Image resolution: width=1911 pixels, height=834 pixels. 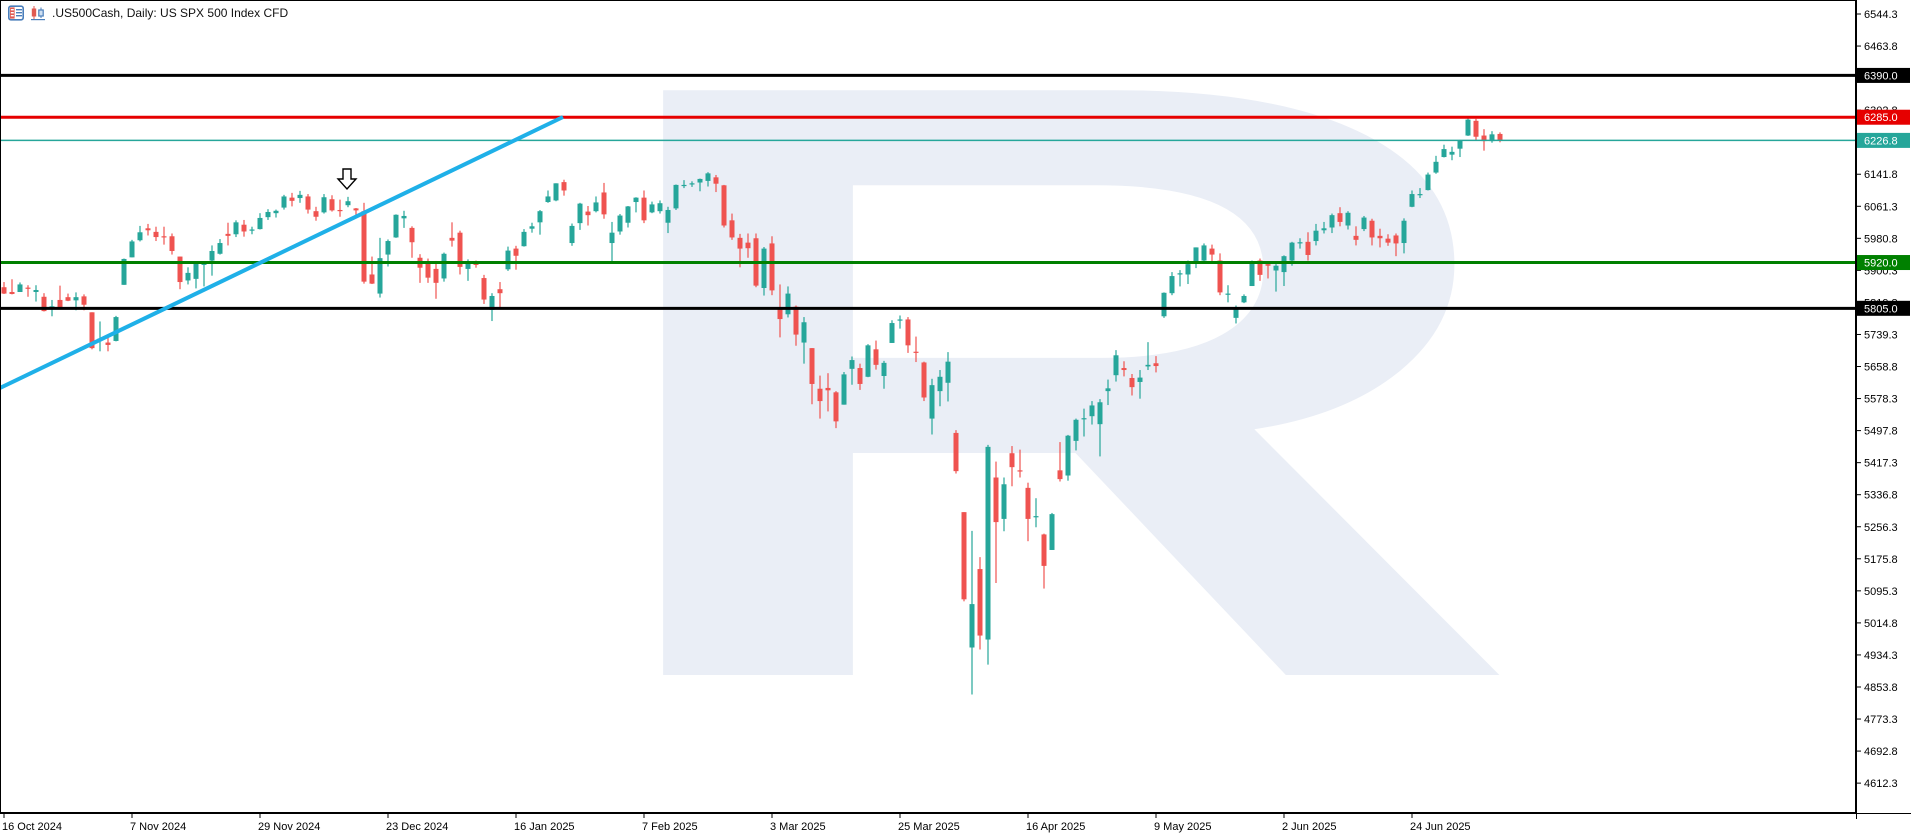 I want to click on chart-list-icon, so click(x=16, y=13).